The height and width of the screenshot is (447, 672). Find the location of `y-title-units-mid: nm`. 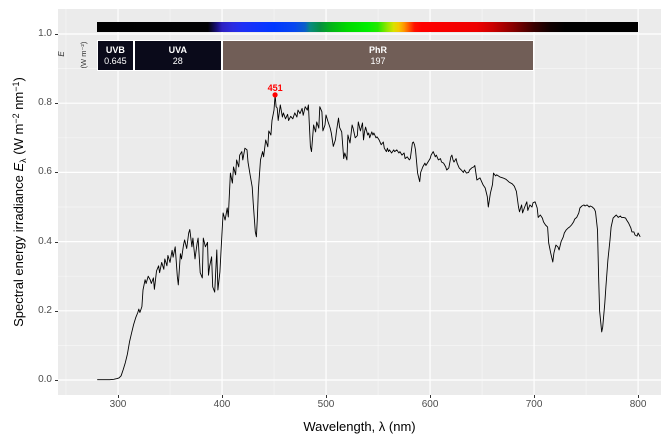

y-title-units-mid: nm is located at coordinates (18, 102).